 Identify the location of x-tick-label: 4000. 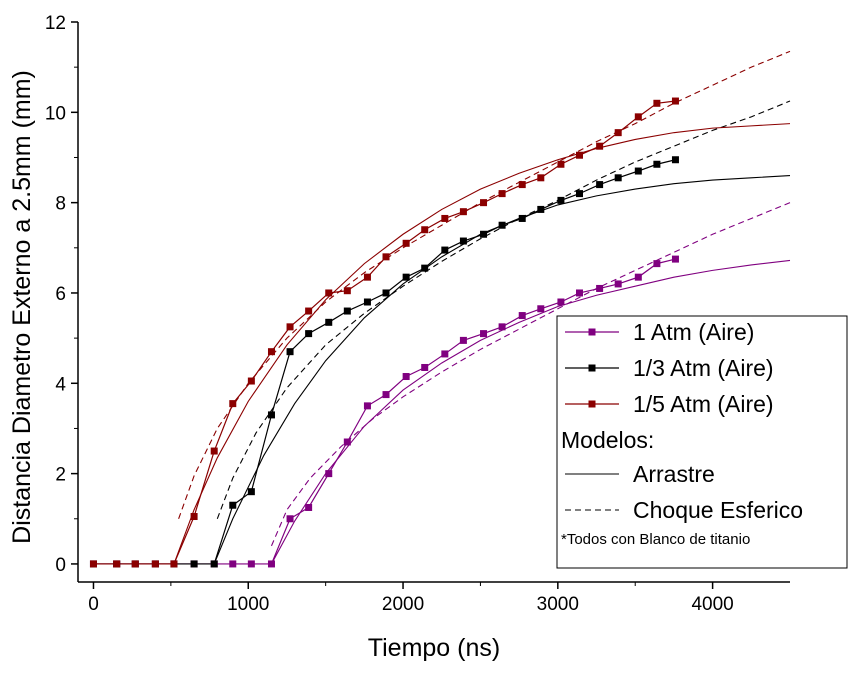
(712, 604).